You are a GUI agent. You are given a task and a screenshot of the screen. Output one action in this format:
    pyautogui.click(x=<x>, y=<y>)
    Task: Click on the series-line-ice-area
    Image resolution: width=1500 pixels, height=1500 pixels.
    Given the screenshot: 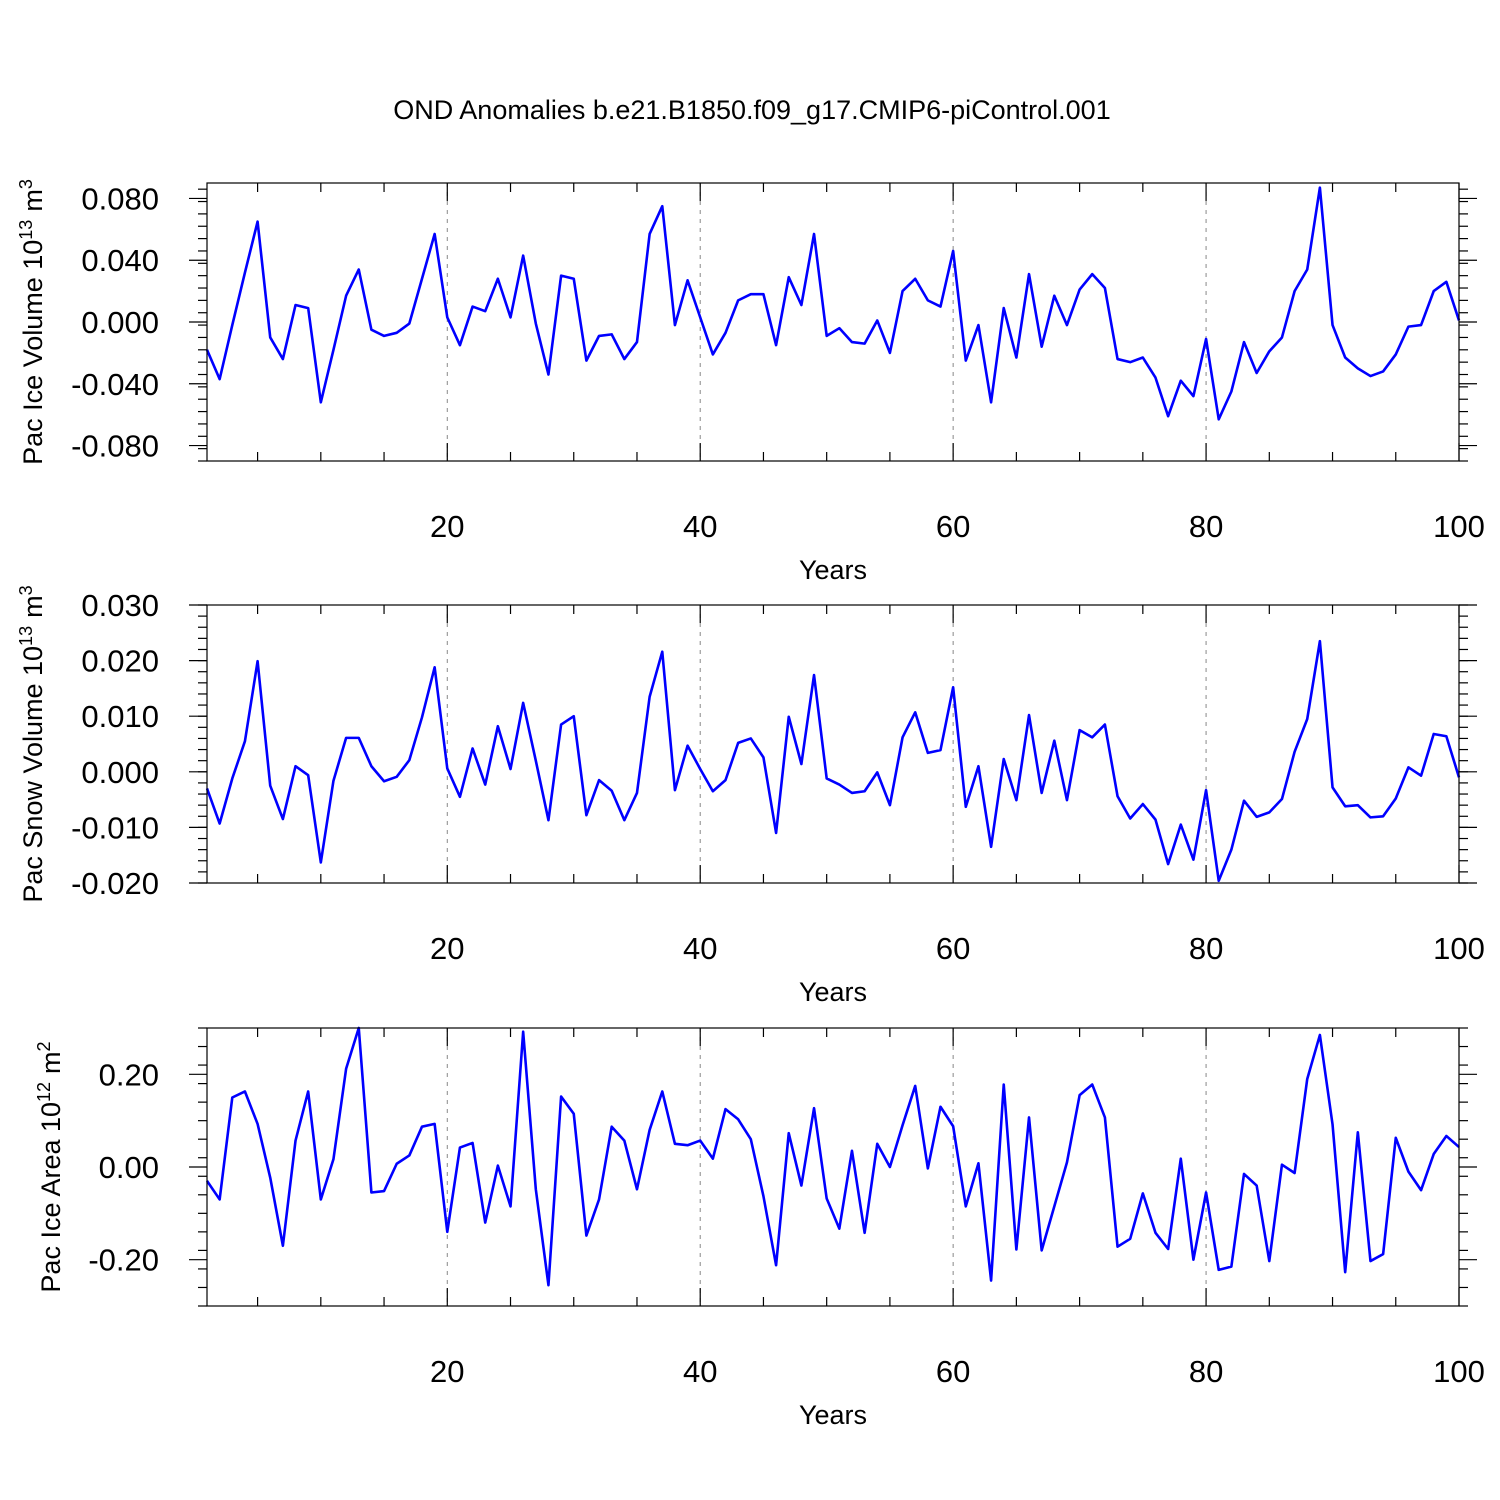 What is the action you would take?
    pyautogui.click(x=832, y=1156)
    